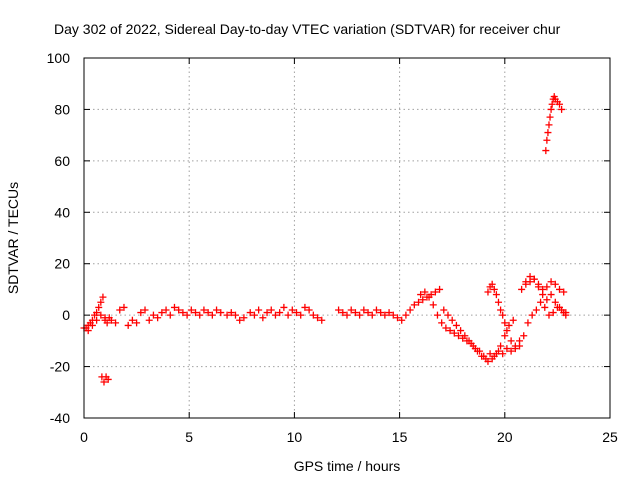 The height and width of the screenshot is (480, 640). I want to click on y-tick-label: -20, so click(60, 367).